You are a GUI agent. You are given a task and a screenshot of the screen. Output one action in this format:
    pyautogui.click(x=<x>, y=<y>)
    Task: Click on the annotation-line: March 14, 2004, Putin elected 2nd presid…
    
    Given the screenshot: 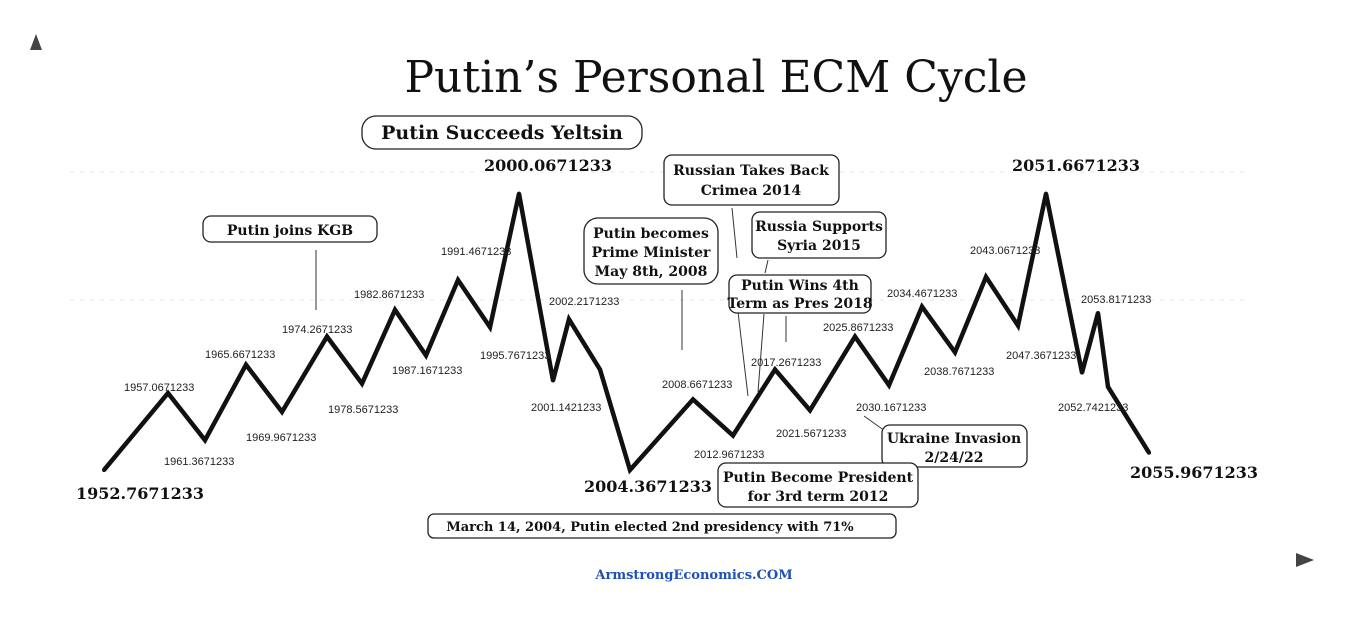 What is the action you would take?
    pyautogui.click(x=650, y=527)
    